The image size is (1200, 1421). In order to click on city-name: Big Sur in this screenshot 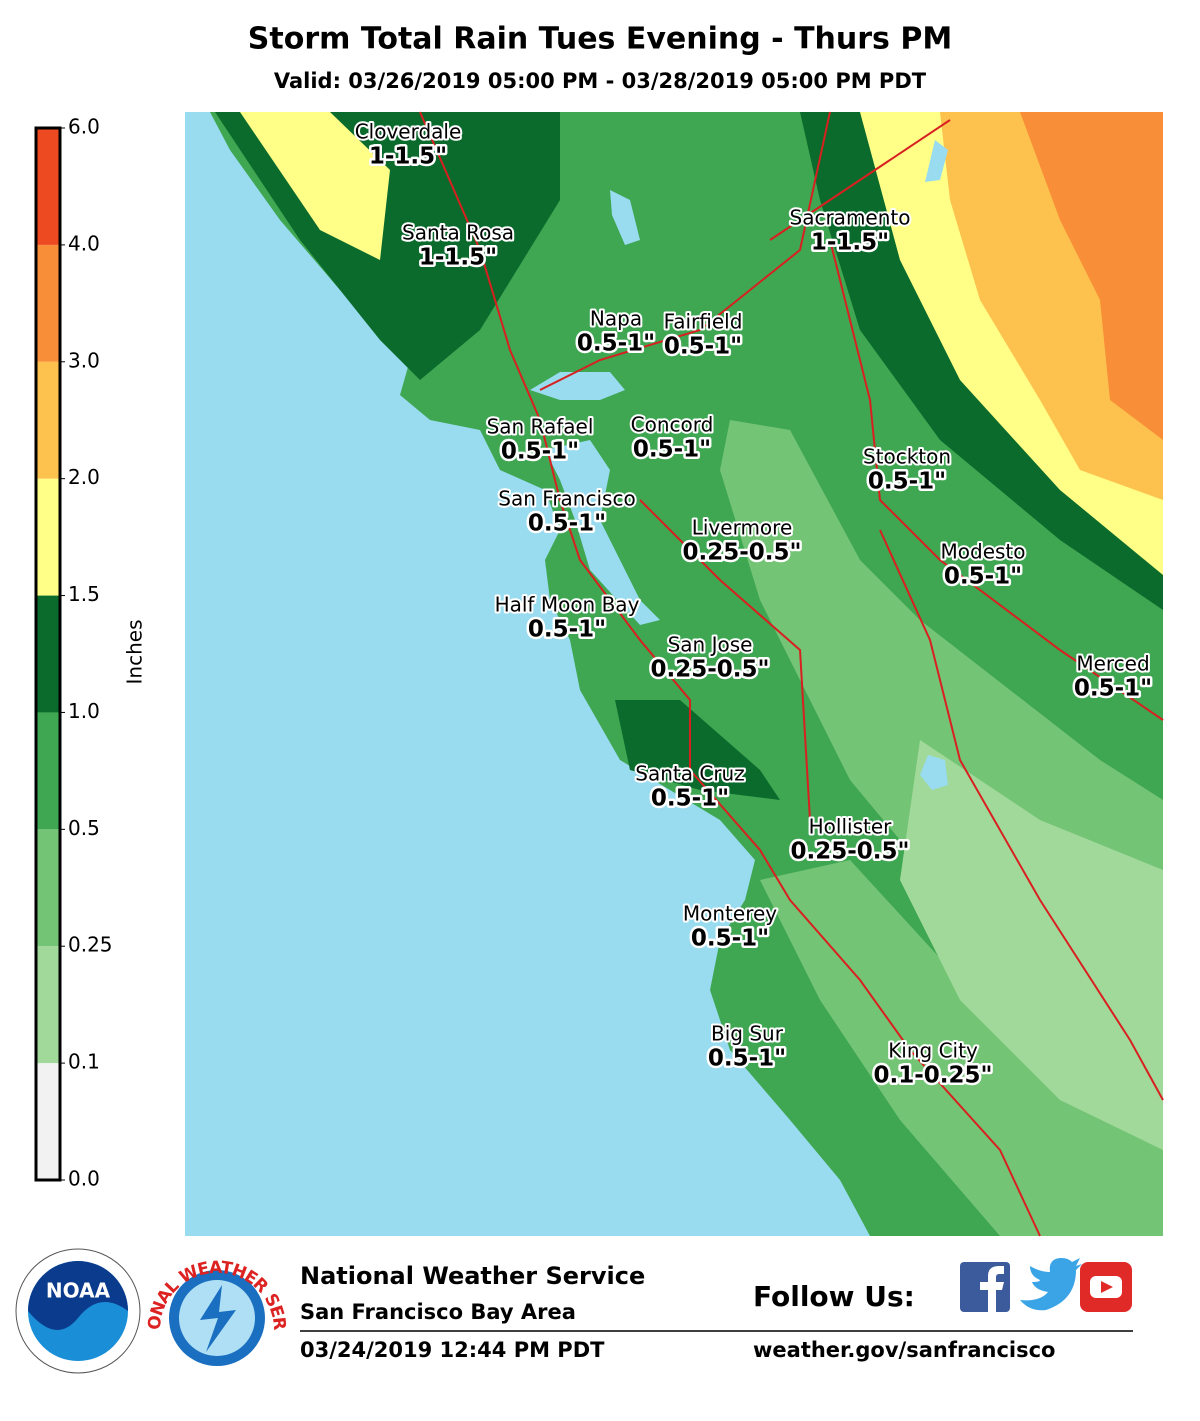, I will do `click(747, 1034)`.